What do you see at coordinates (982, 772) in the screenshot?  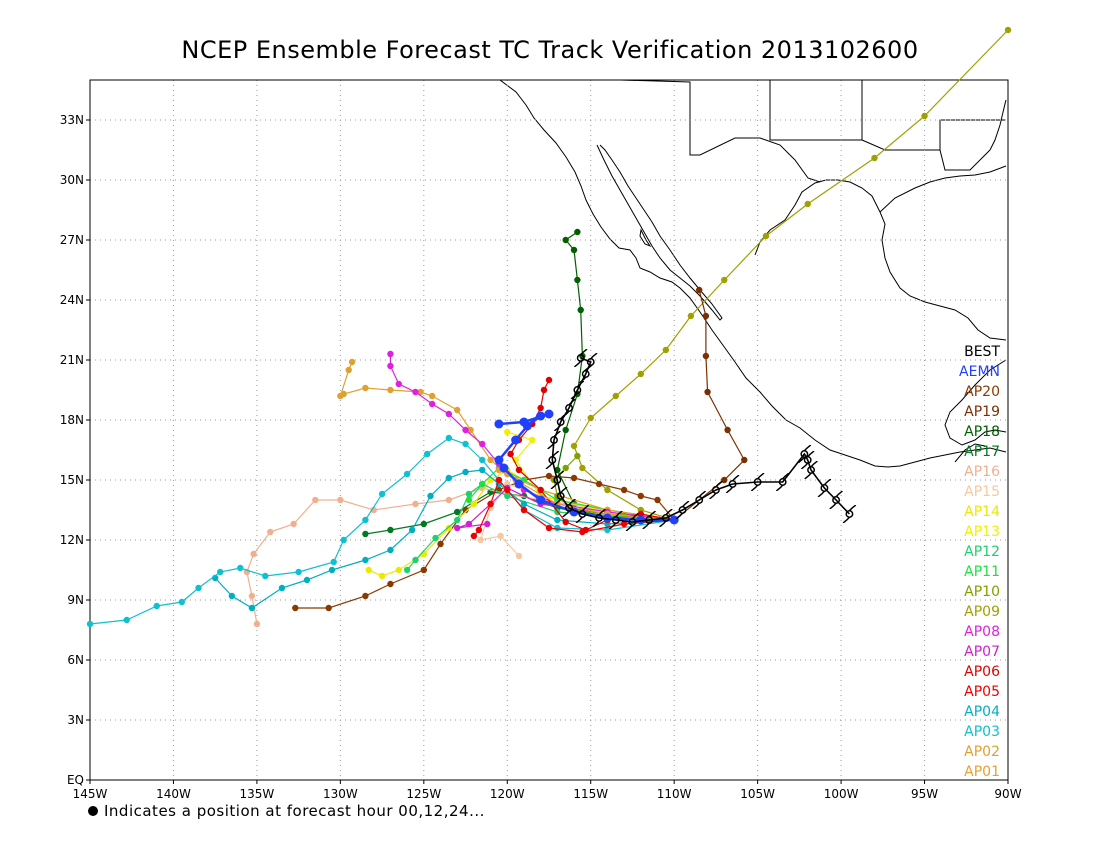 I see `legend-item-ap01: AP01` at bounding box center [982, 772].